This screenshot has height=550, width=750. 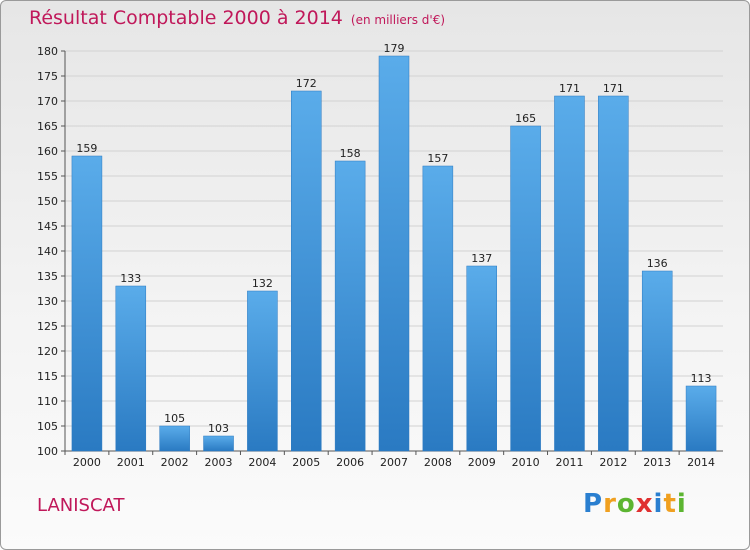 I want to click on value-label-2012: 171, so click(x=613, y=88).